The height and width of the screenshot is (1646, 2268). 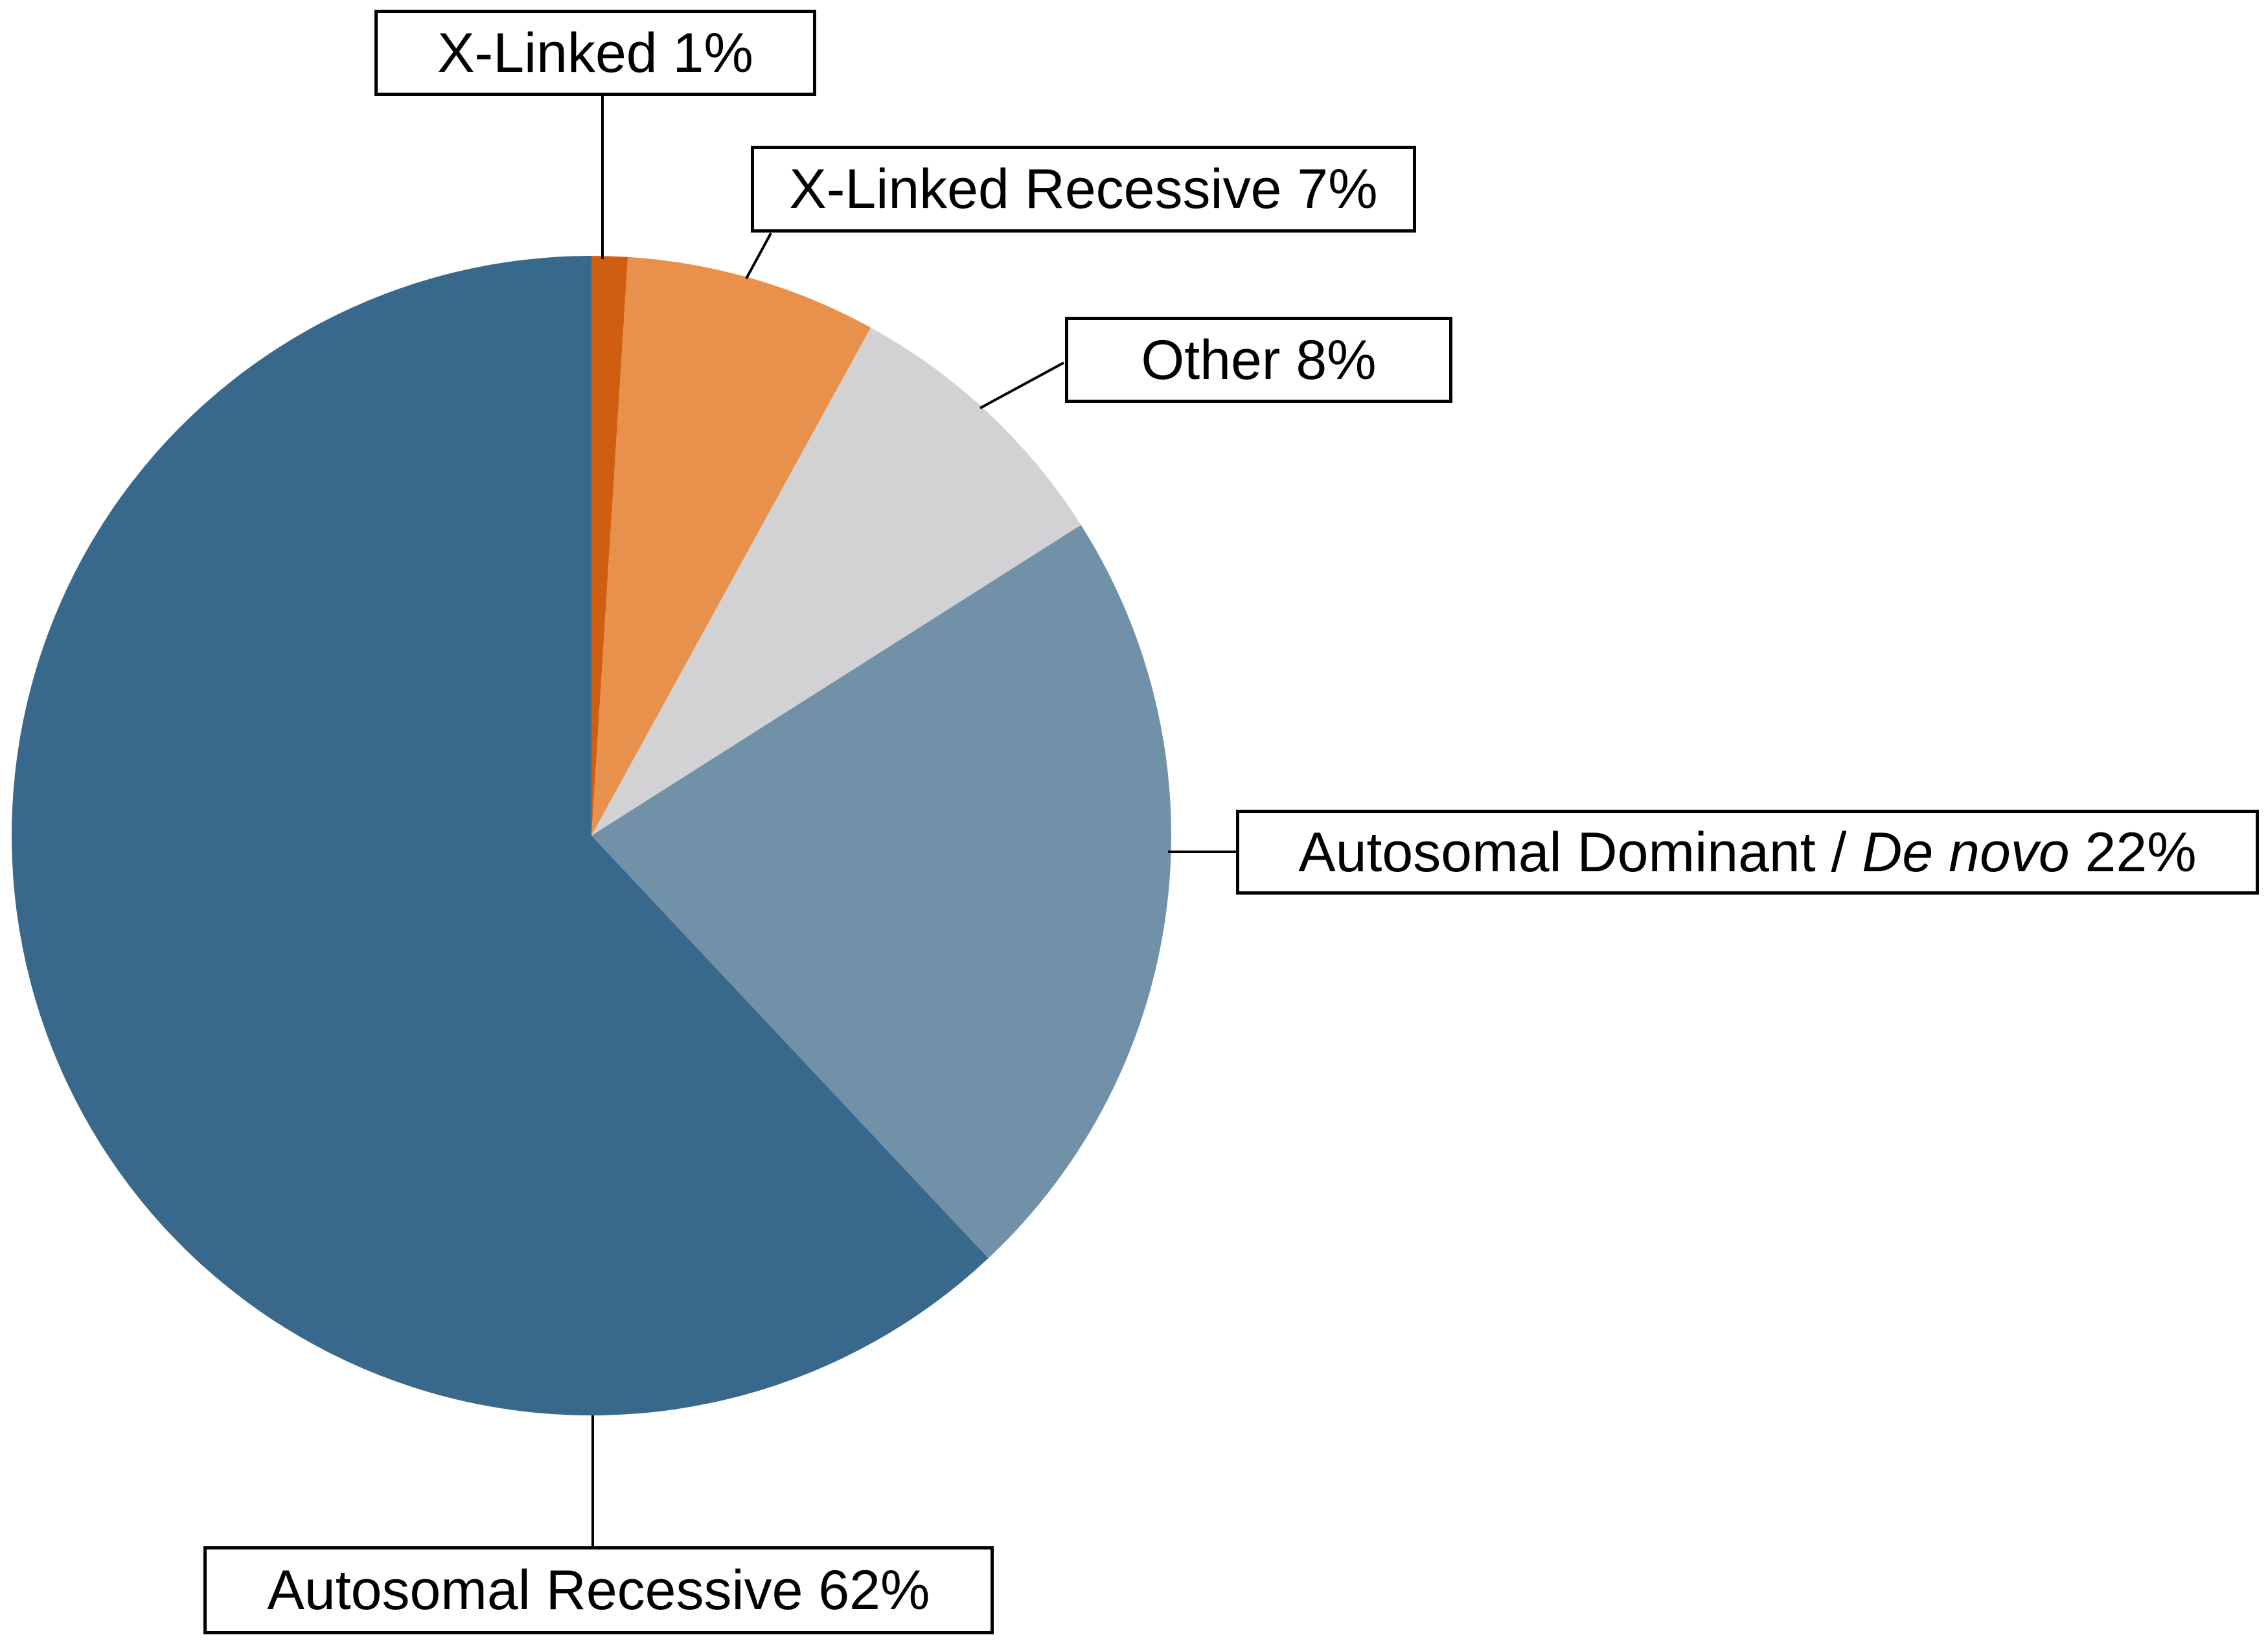 I want to click on leader-line-other, so click(x=1021, y=385).